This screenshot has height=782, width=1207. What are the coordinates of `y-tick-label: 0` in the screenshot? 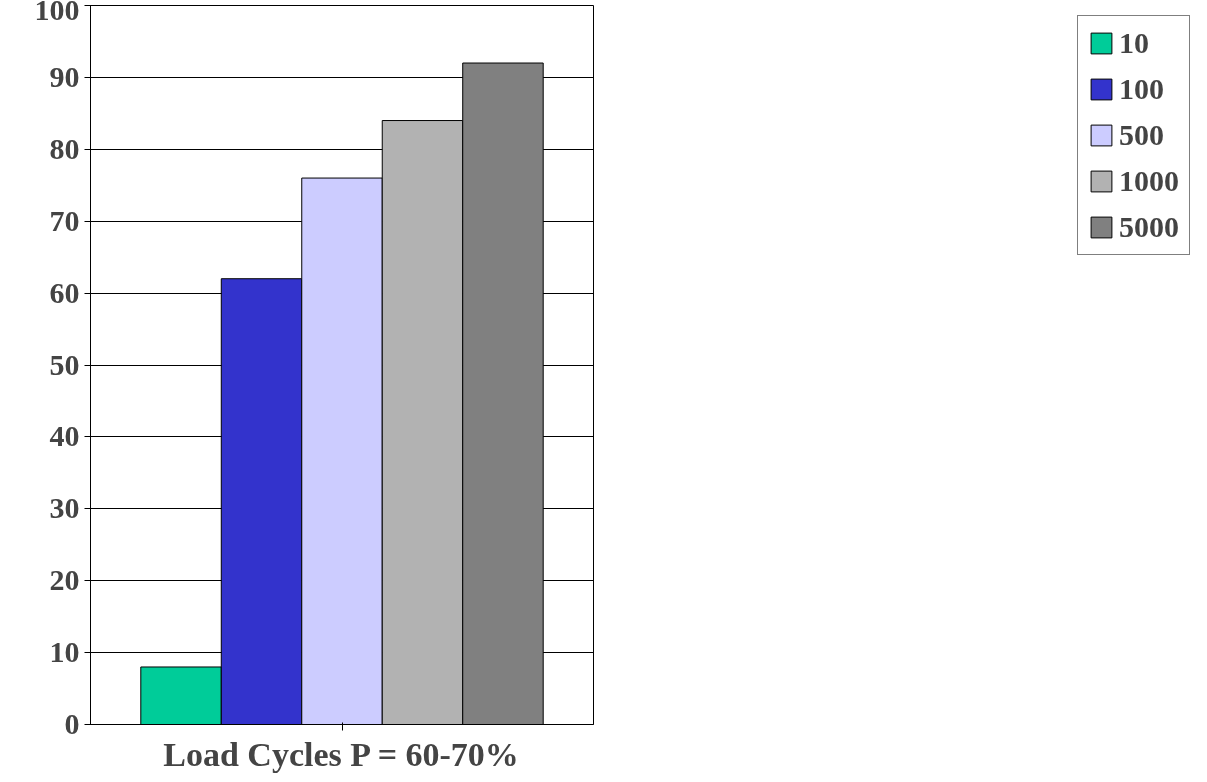 It's located at (72, 723).